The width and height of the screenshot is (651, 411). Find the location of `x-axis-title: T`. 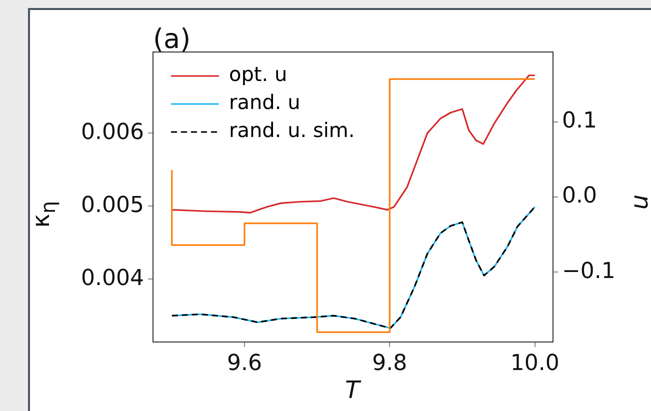

x-axis-title: T is located at coordinates (352, 390).